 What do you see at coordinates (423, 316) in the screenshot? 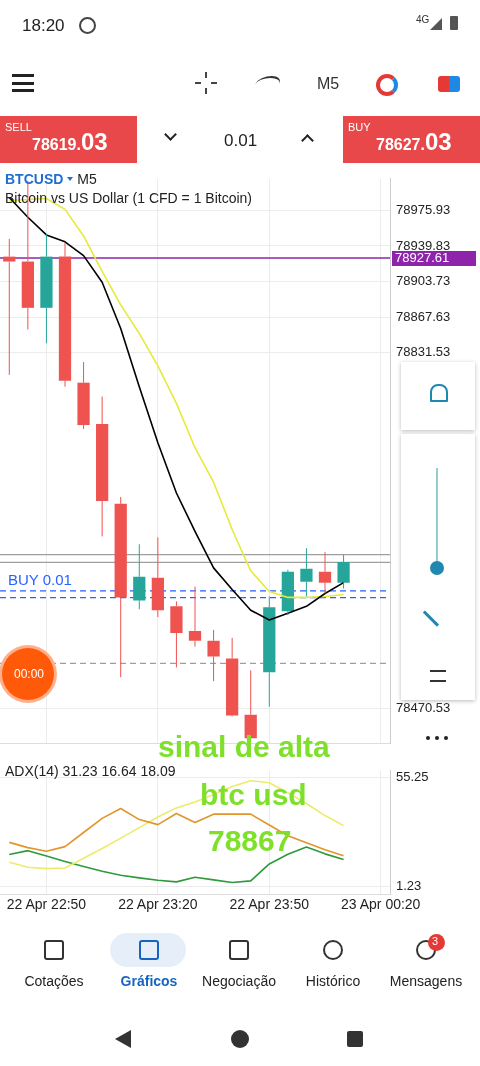
I see `y-tick-label: 78867.63` at bounding box center [423, 316].